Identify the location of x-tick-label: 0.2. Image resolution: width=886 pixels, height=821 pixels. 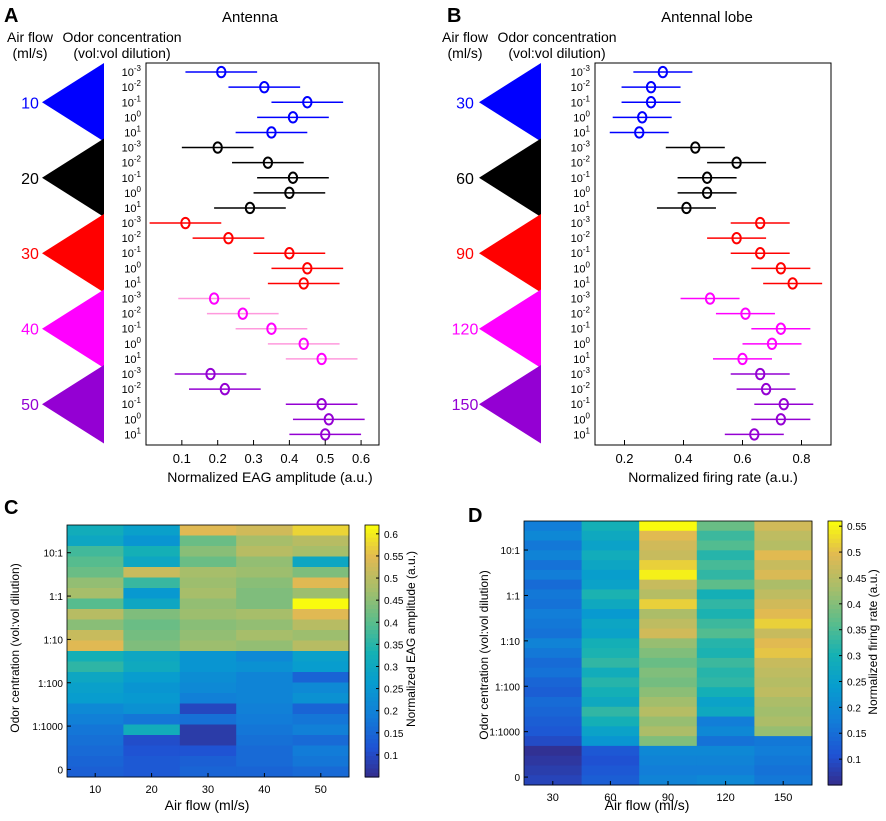
(624, 458).